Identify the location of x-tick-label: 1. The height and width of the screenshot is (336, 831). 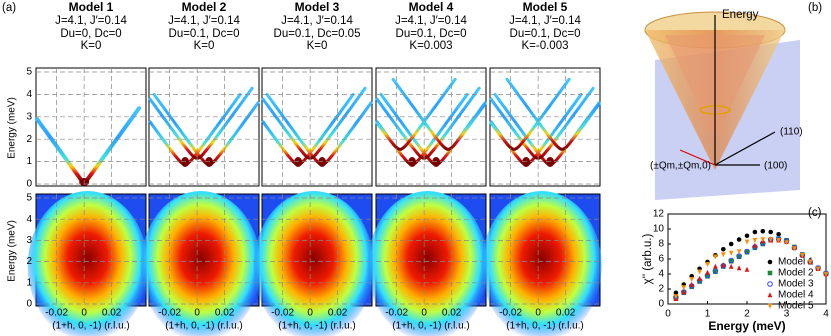
(708, 314).